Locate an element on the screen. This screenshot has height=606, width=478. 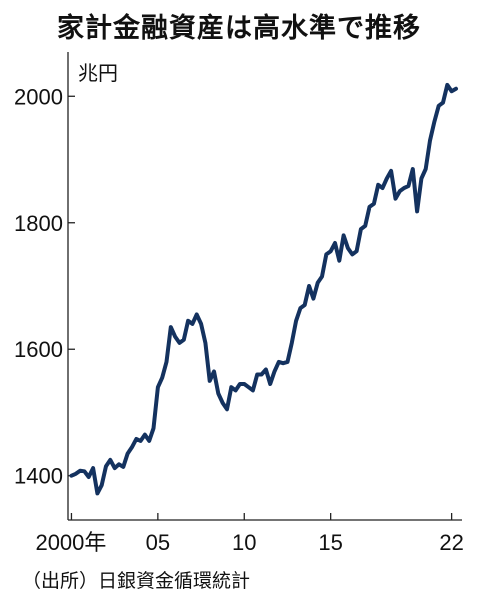
x-tick-label: 2000年 is located at coordinates (70, 542).